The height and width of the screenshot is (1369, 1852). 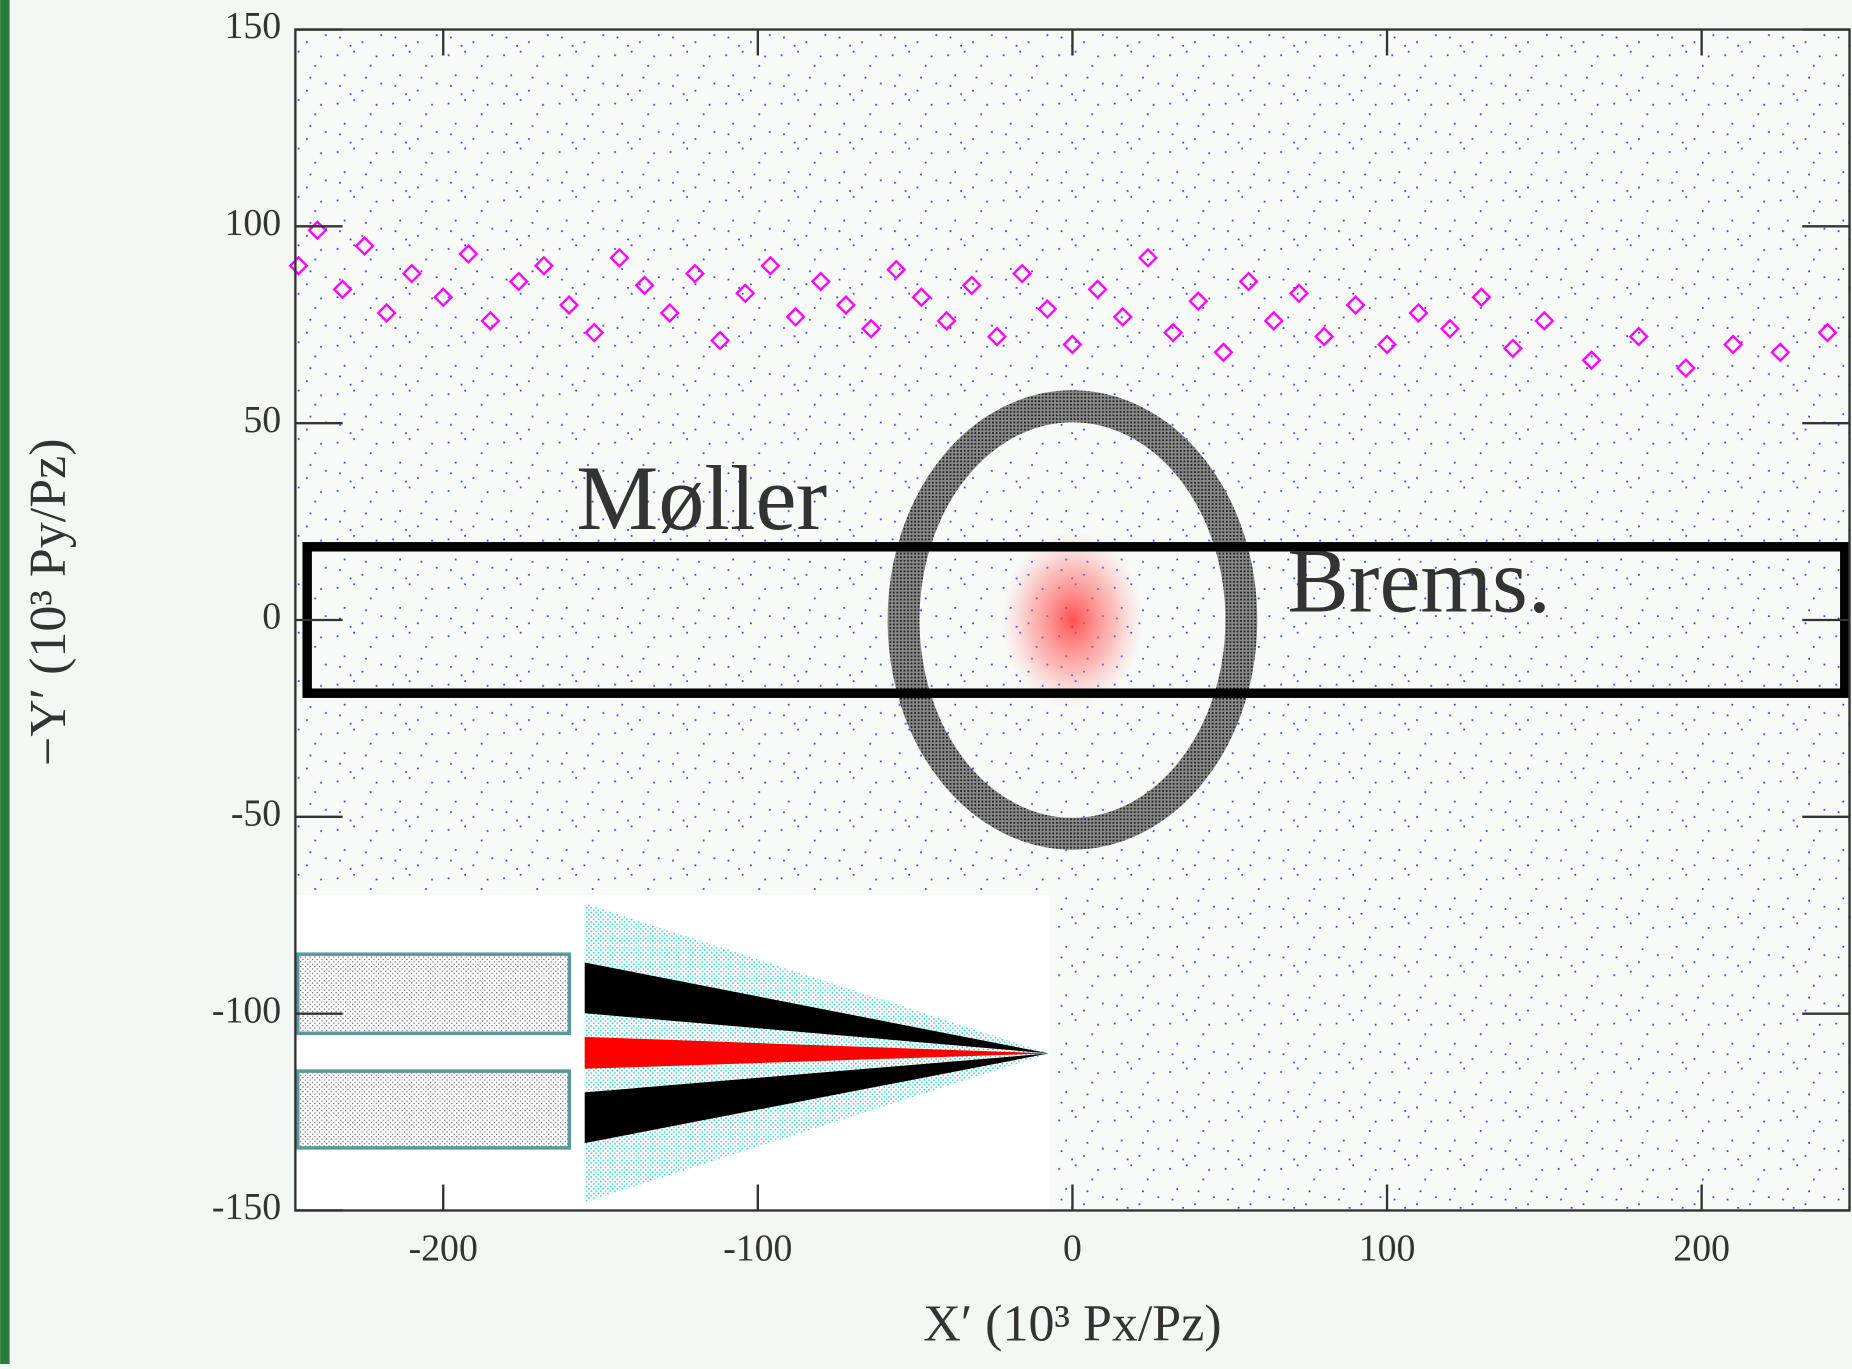 What do you see at coordinates (262, 420) in the screenshot?
I see `y-tick-label: 50` at bounding box center [262, 420].